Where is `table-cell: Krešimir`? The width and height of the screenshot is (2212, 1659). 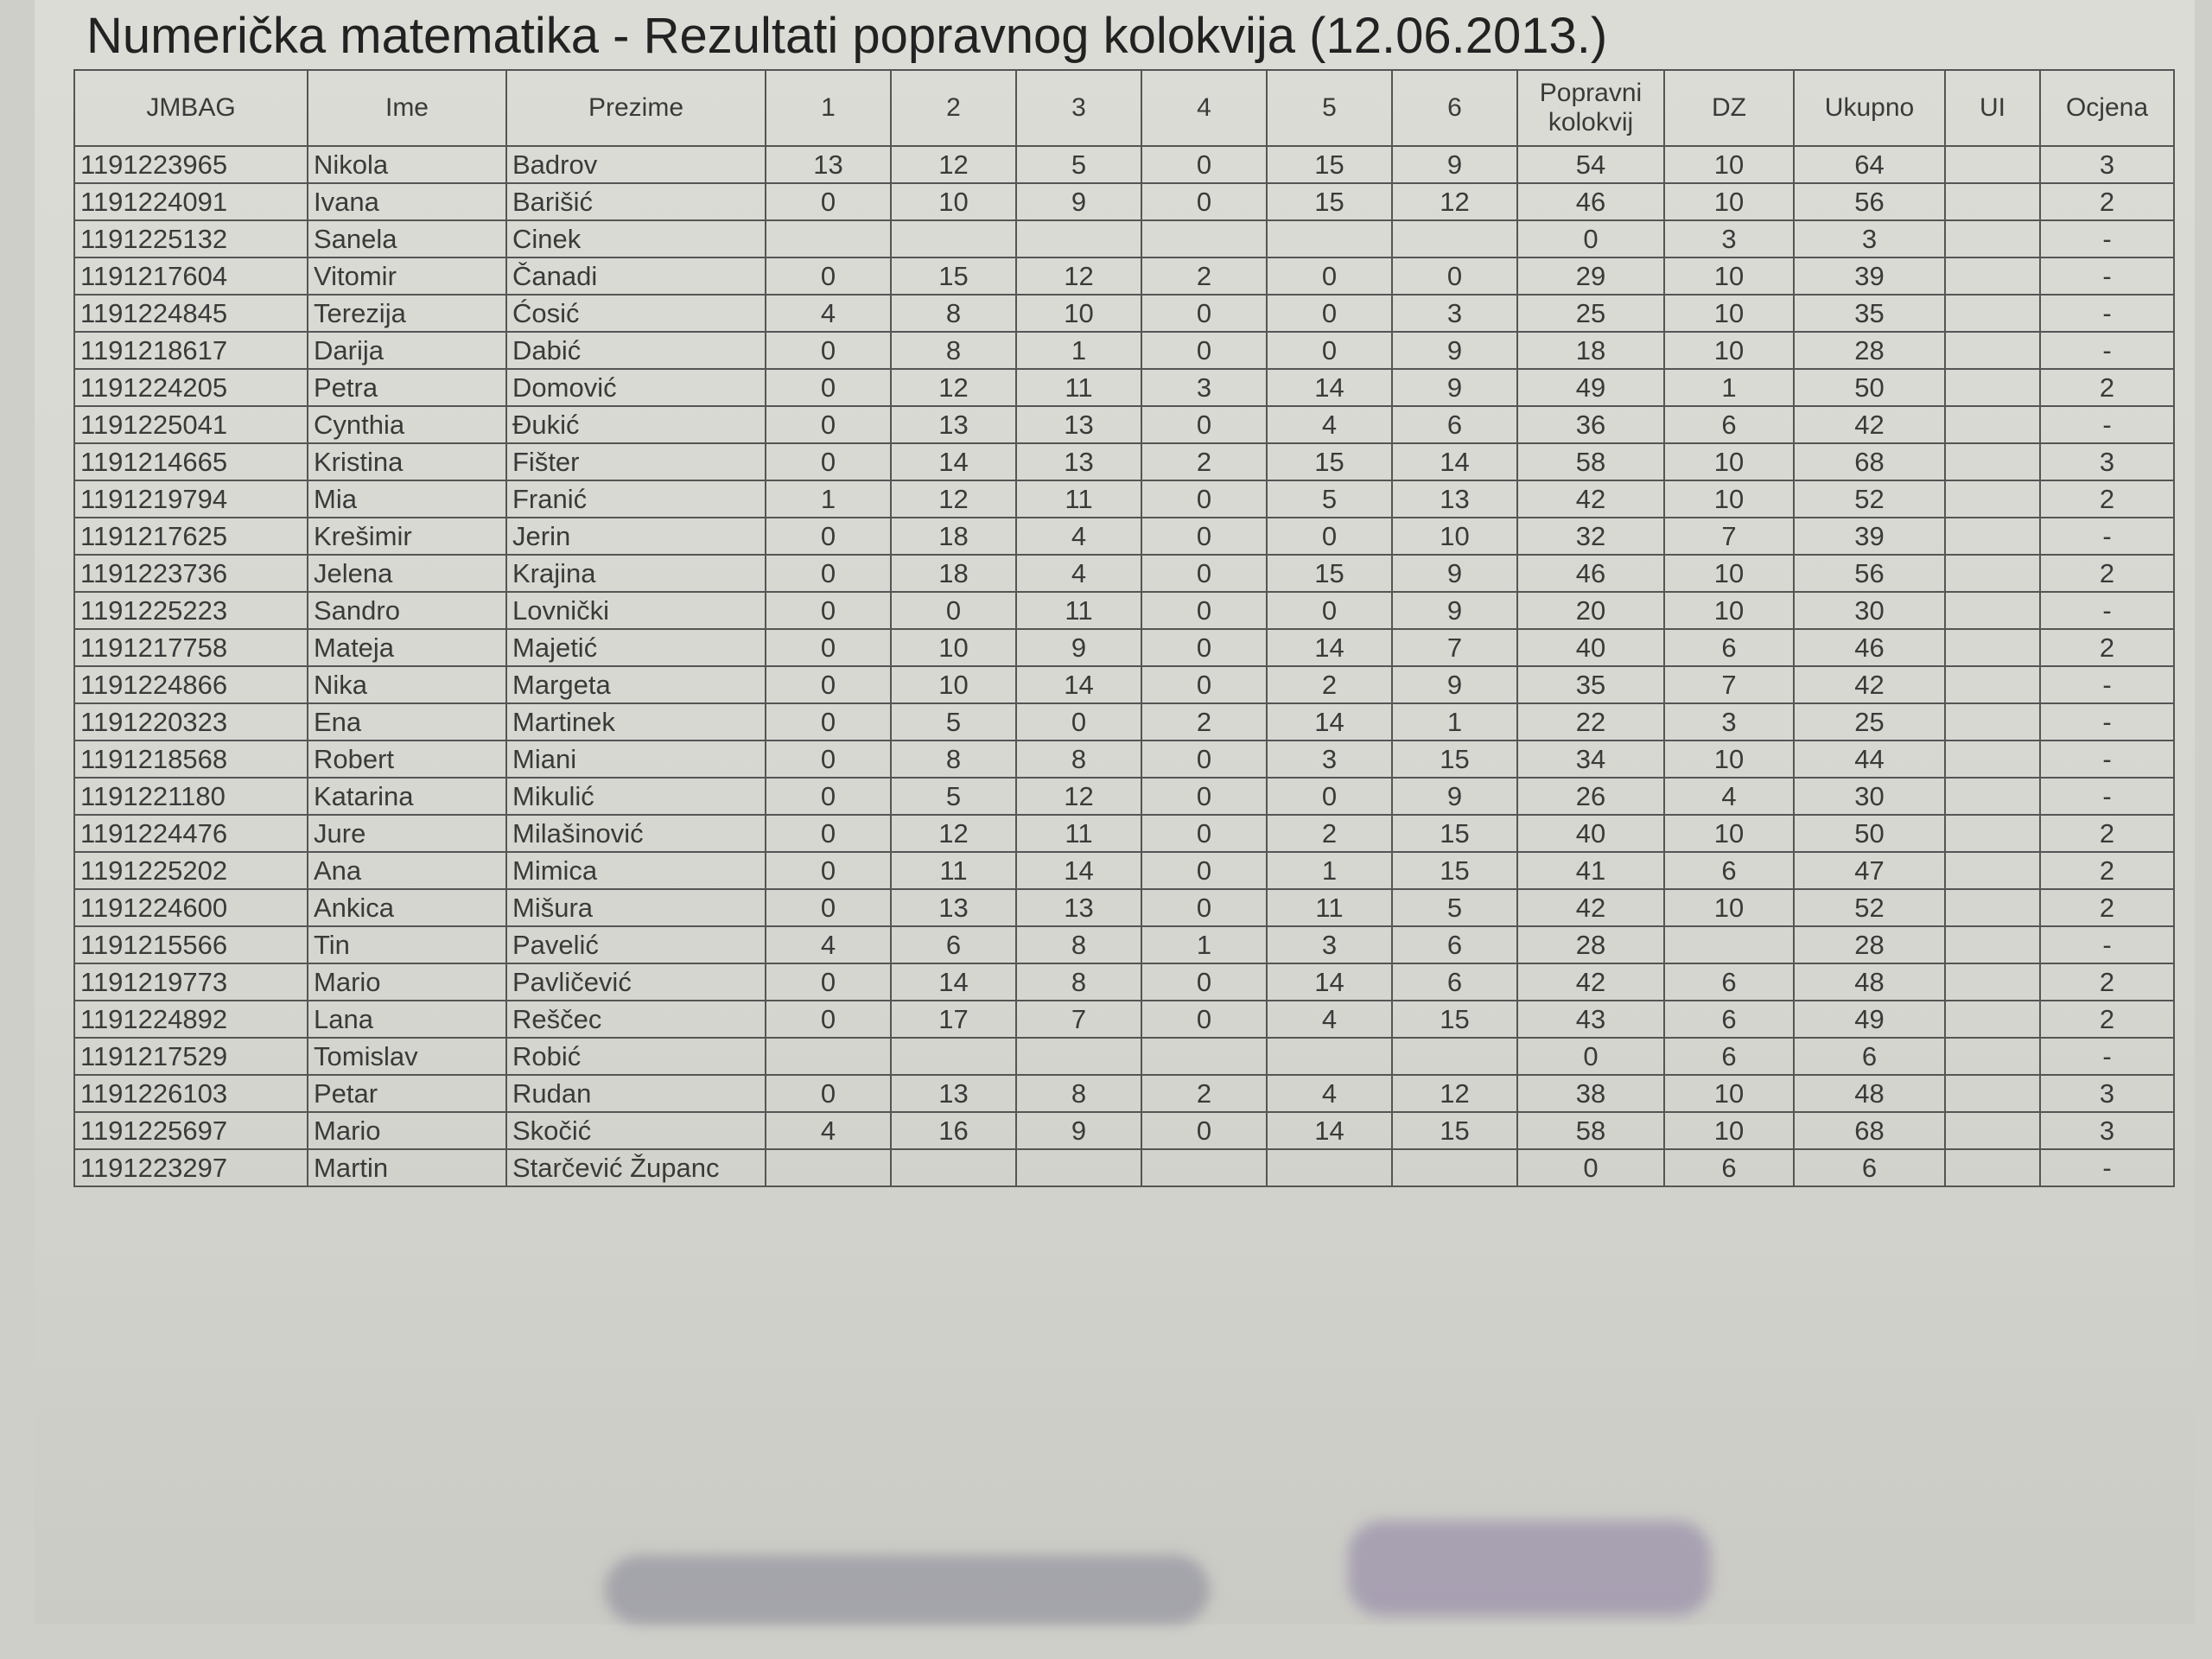 table-cell: Krešimir is located at coordinates (407, 536).